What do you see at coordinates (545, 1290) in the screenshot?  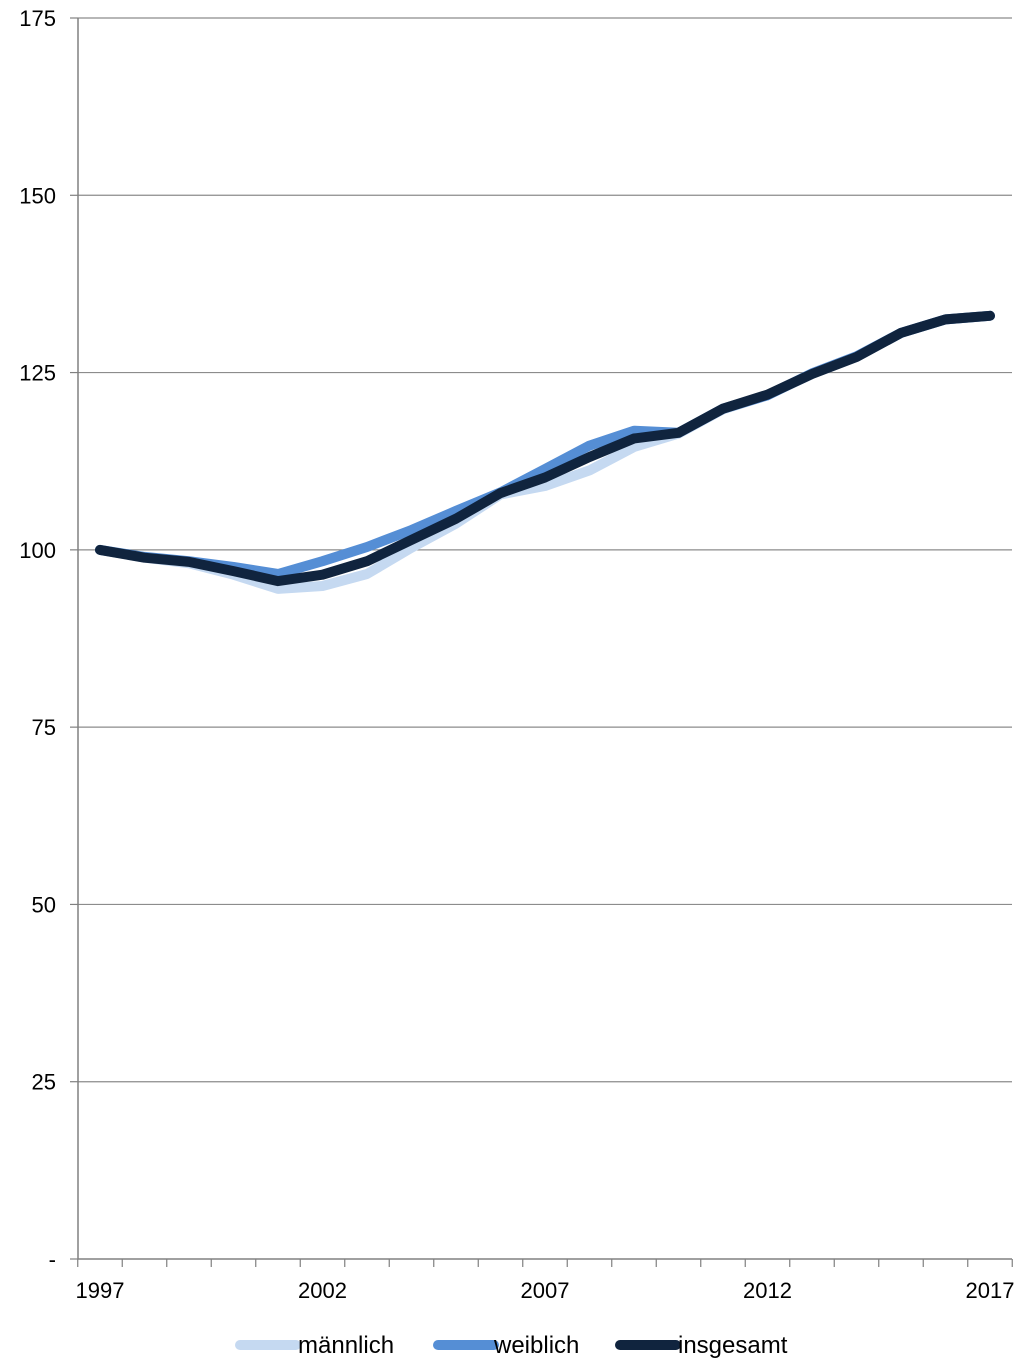 I see `x-tick-label: 2007` at bounding box center [545, 1290].